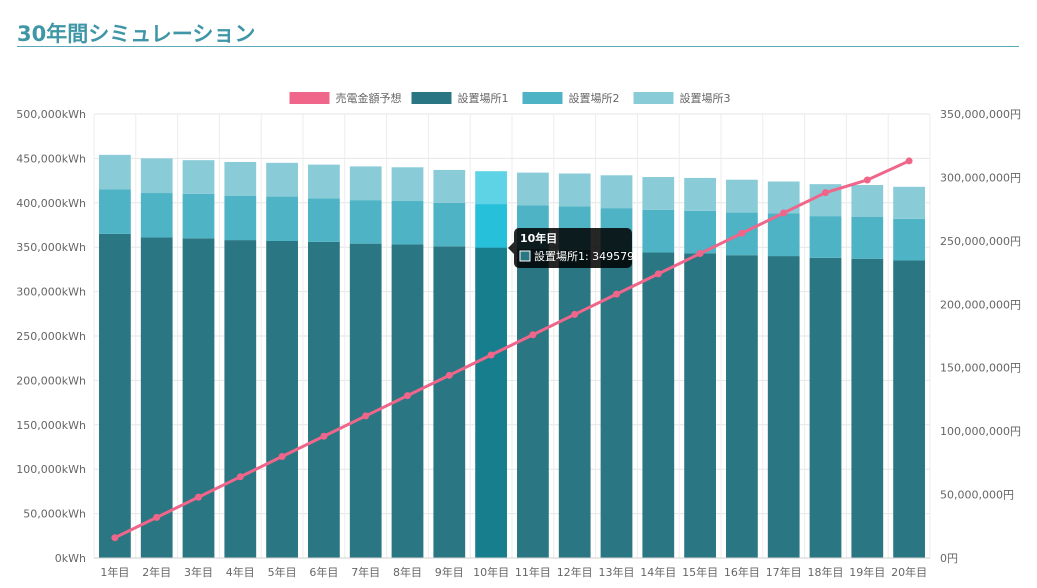 This screenshot has width=1037, height=588. What do you see at coordinates (980, 241) in the screenshot?
I see `y-right-tick-label: 250,000,000円` at bounding box center [980, 241].